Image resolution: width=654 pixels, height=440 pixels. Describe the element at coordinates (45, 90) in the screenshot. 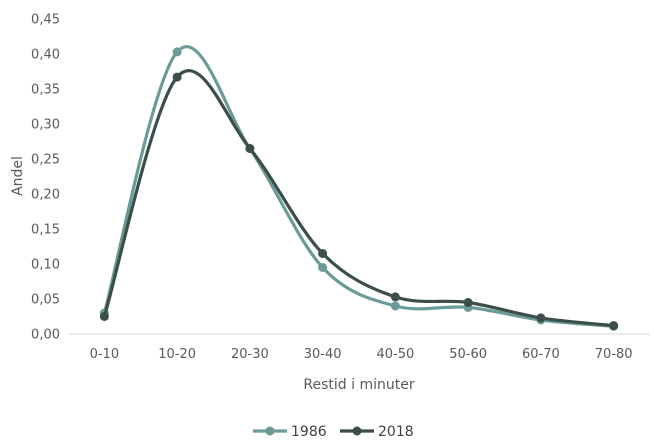

I see `y-tick-label: 0,35` at that location.